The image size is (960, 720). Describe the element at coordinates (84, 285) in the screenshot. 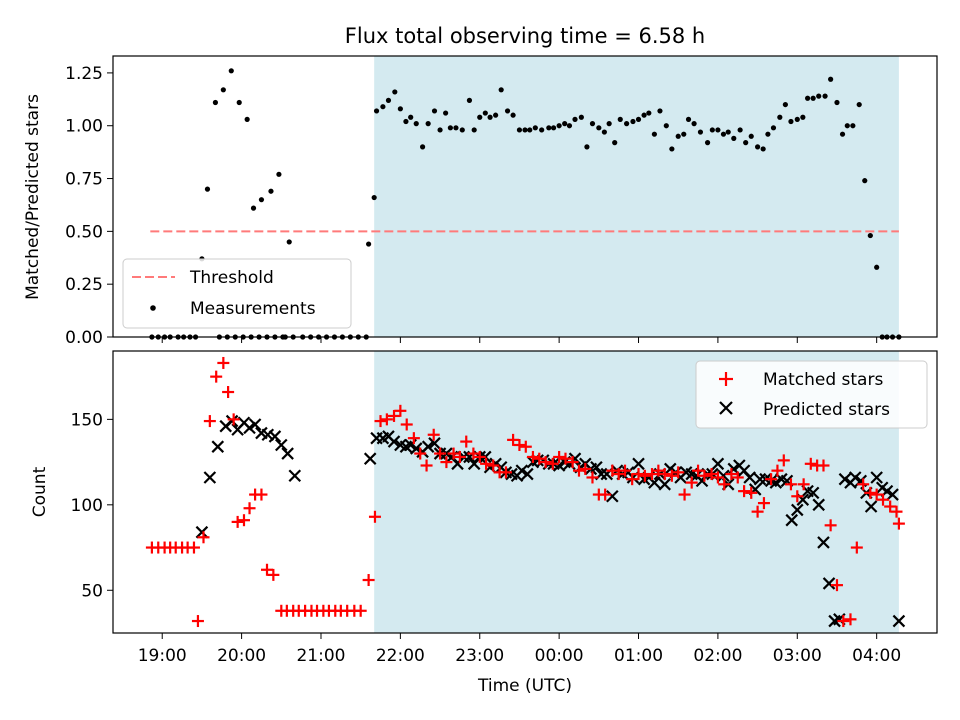

I see `top-y-tick-label: 0.25` at that location.